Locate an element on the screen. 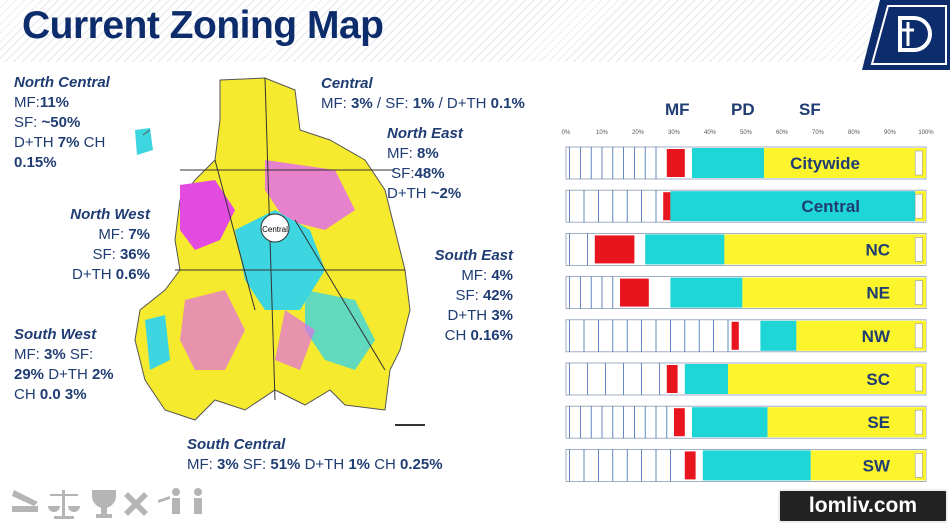 The width and height of the screenshot is (950, 523). legend-header-sf: SF is located at coordinates (810, 109).